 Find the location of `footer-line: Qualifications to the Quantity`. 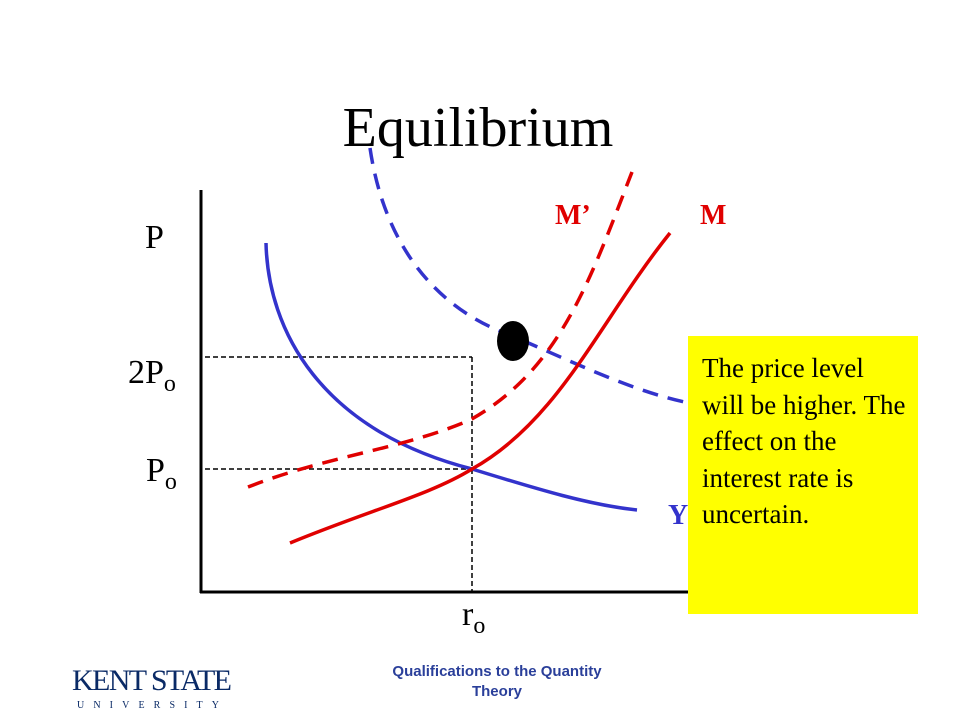

footer-line: Qualifications to the Quantity is located at coordinates (497, 671).